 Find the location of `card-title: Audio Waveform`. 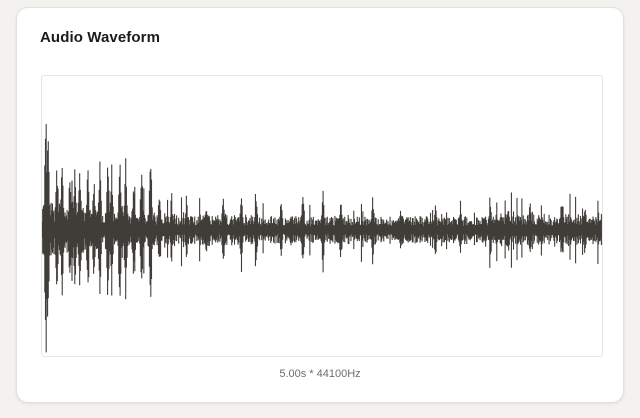

card-title: Audio Waveform is located at coordinates (100, 37).